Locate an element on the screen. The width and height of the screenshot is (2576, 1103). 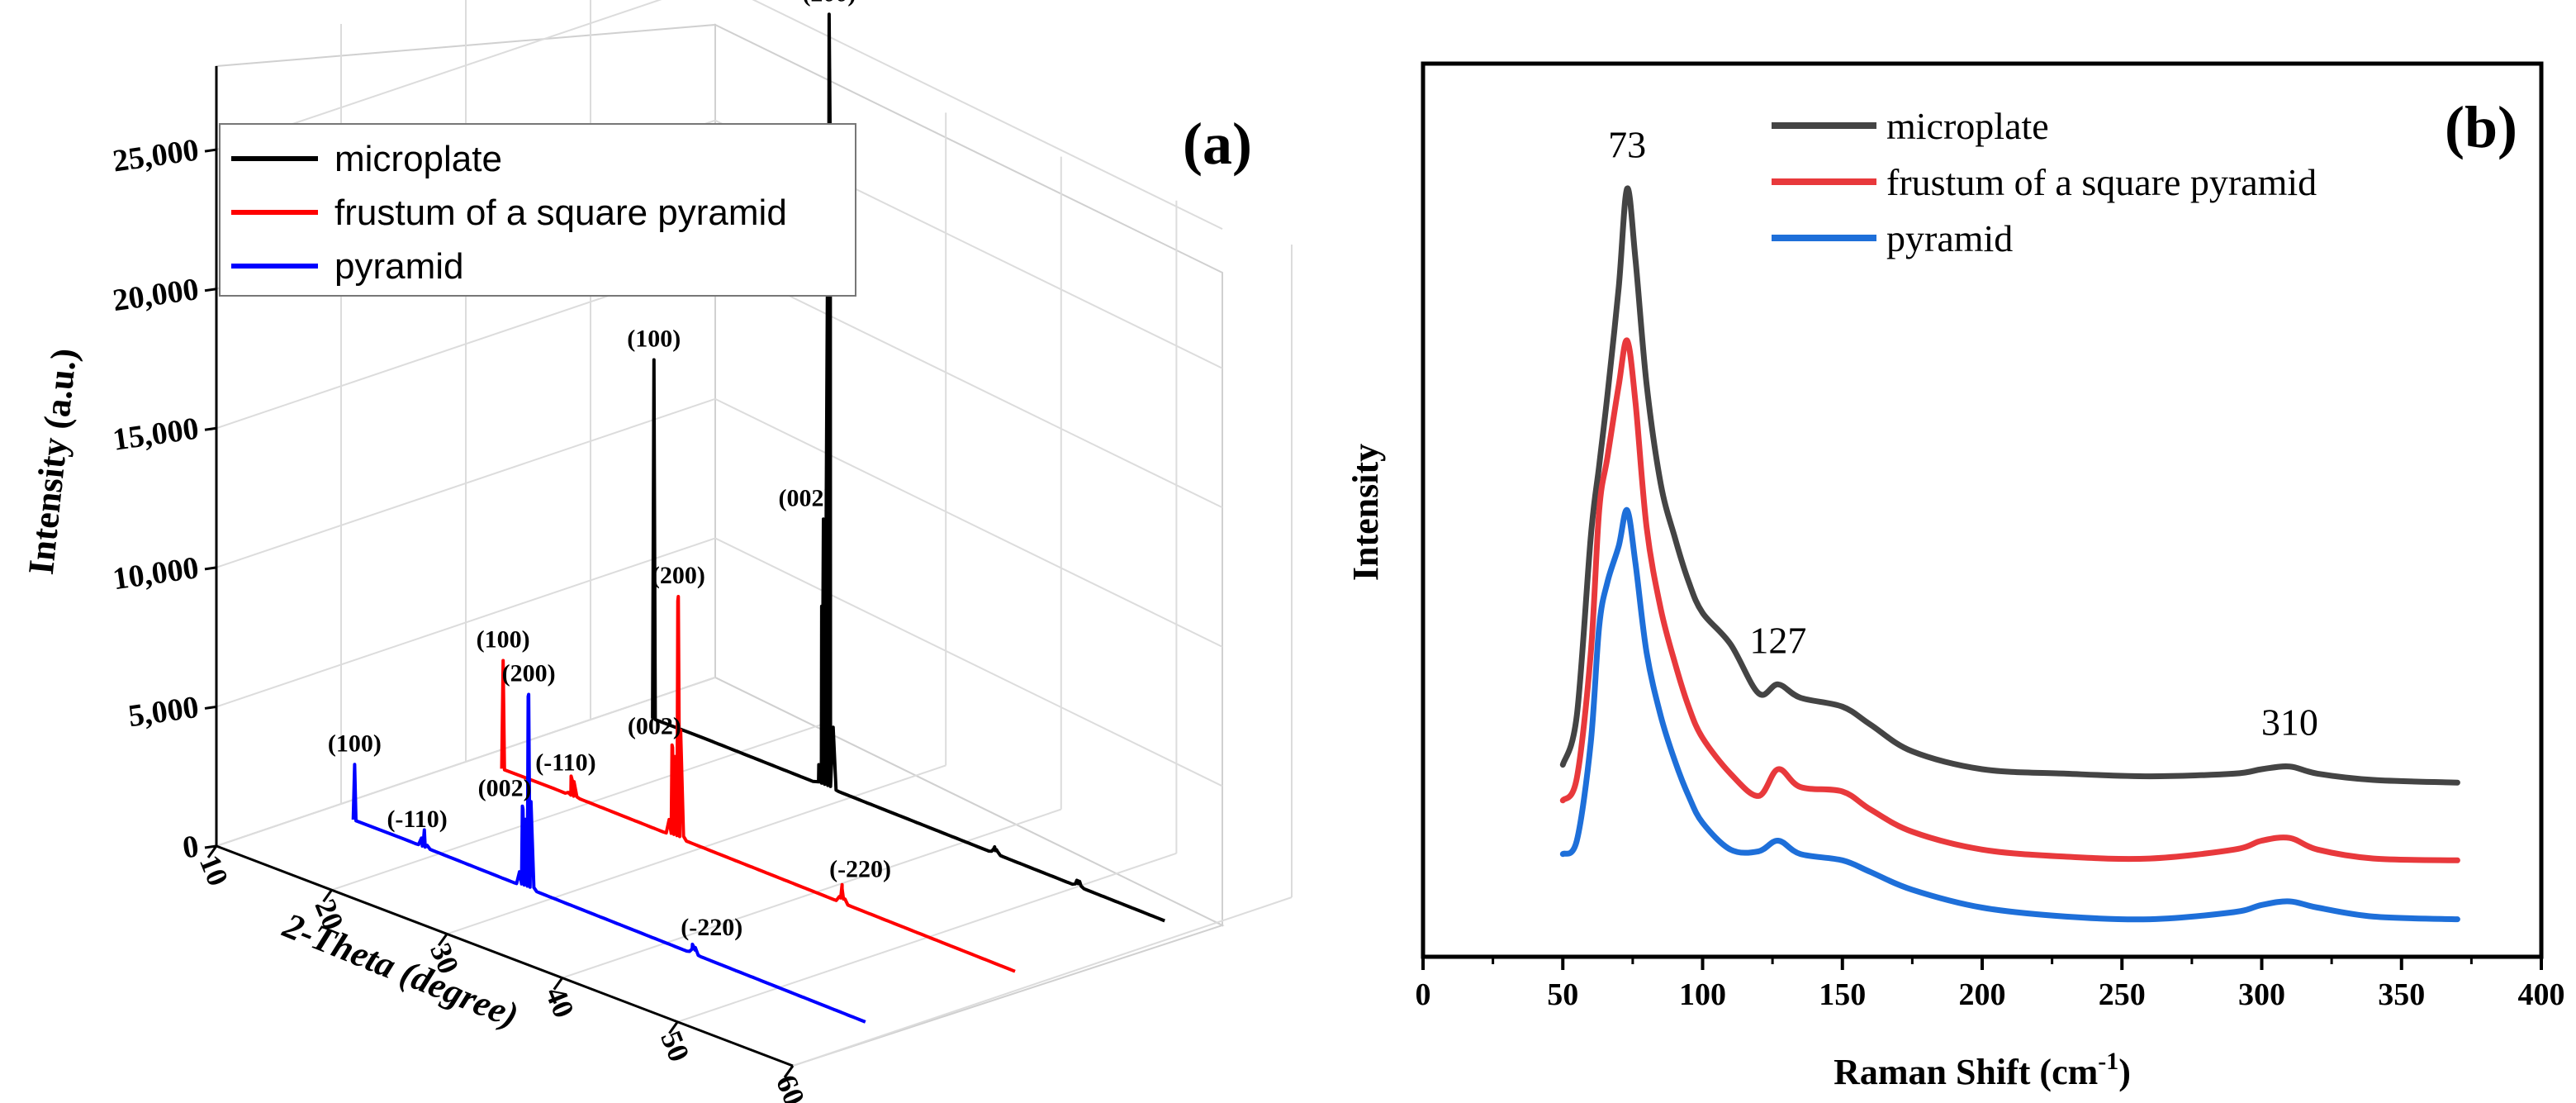
legend-label-frustum: frustum of a square pyramid is located at coordinates (560, 213).